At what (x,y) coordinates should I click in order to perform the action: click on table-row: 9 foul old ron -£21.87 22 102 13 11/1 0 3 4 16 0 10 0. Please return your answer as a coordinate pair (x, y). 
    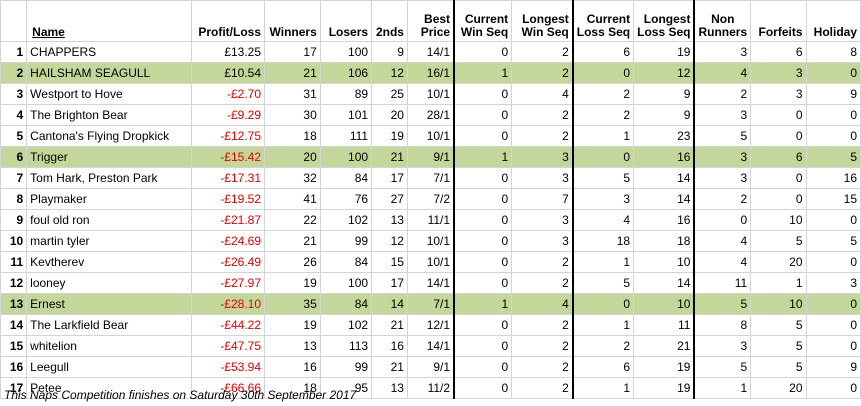
    Looking at the image, I should click on (430, 220).